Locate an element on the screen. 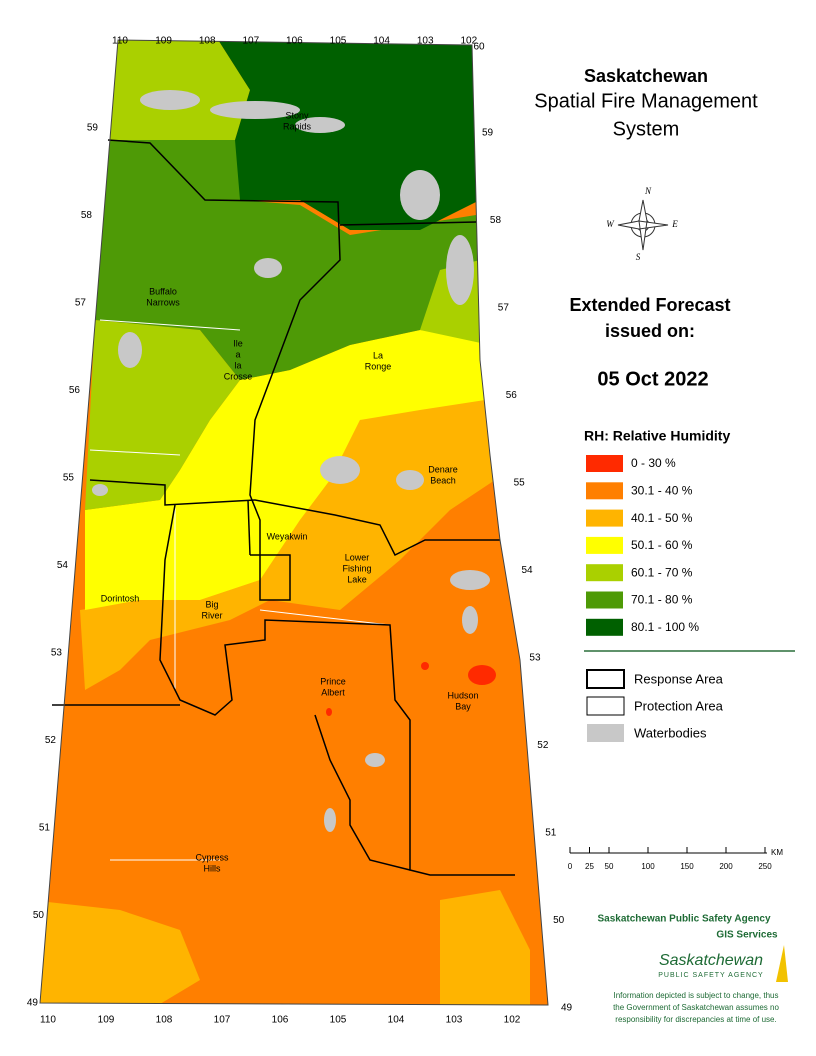 The height and width of the screenshot is (1056, 816). latitude-label: 49 is located at coordinates (567, 1008).